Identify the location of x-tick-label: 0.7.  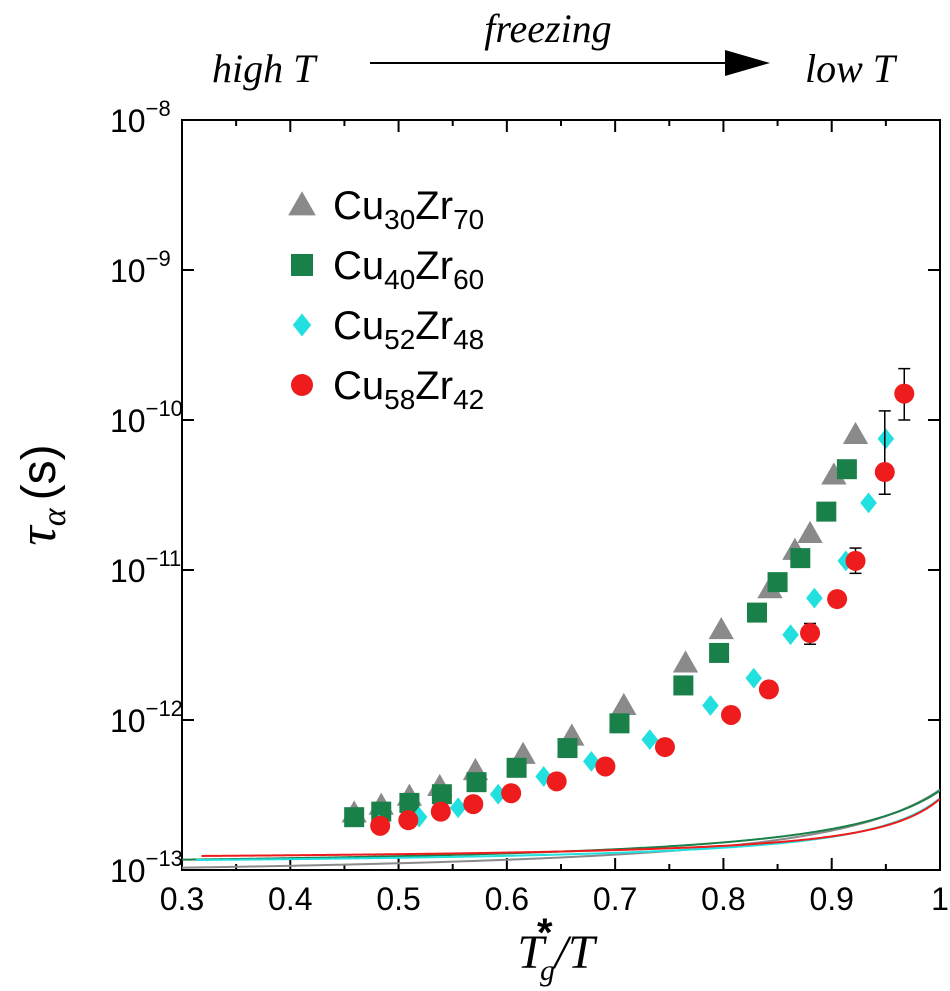
(615, 899).